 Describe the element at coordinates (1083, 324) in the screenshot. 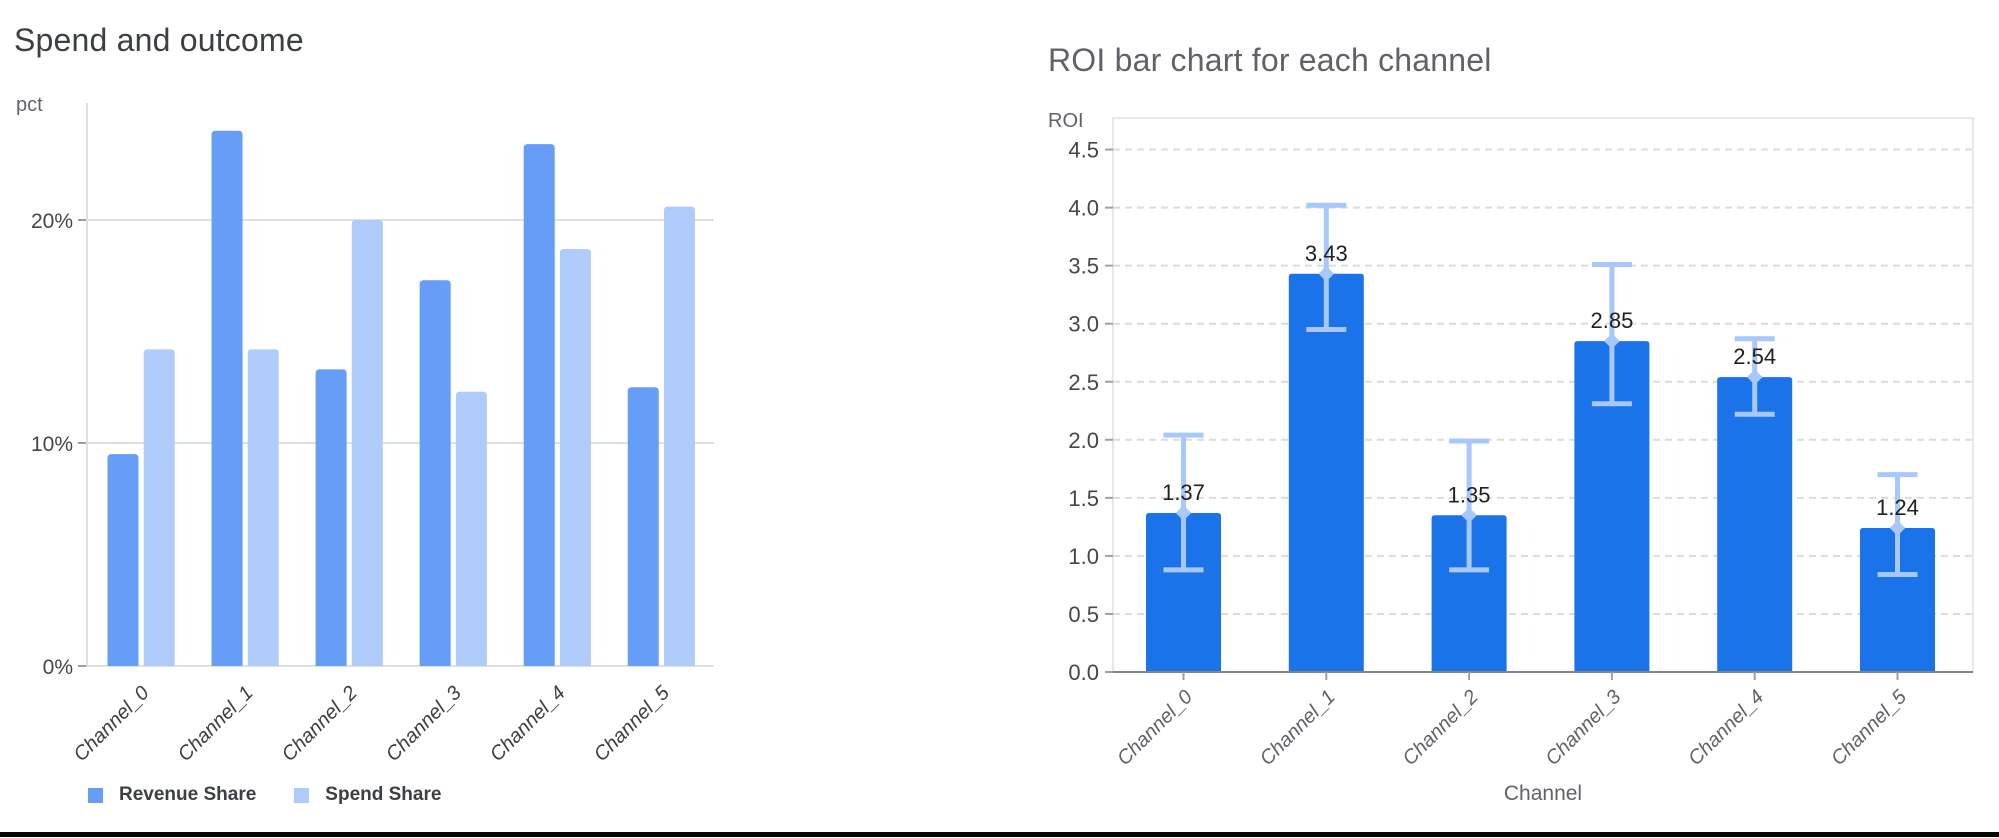

I see `y-tick-label: 3.0` at that location.